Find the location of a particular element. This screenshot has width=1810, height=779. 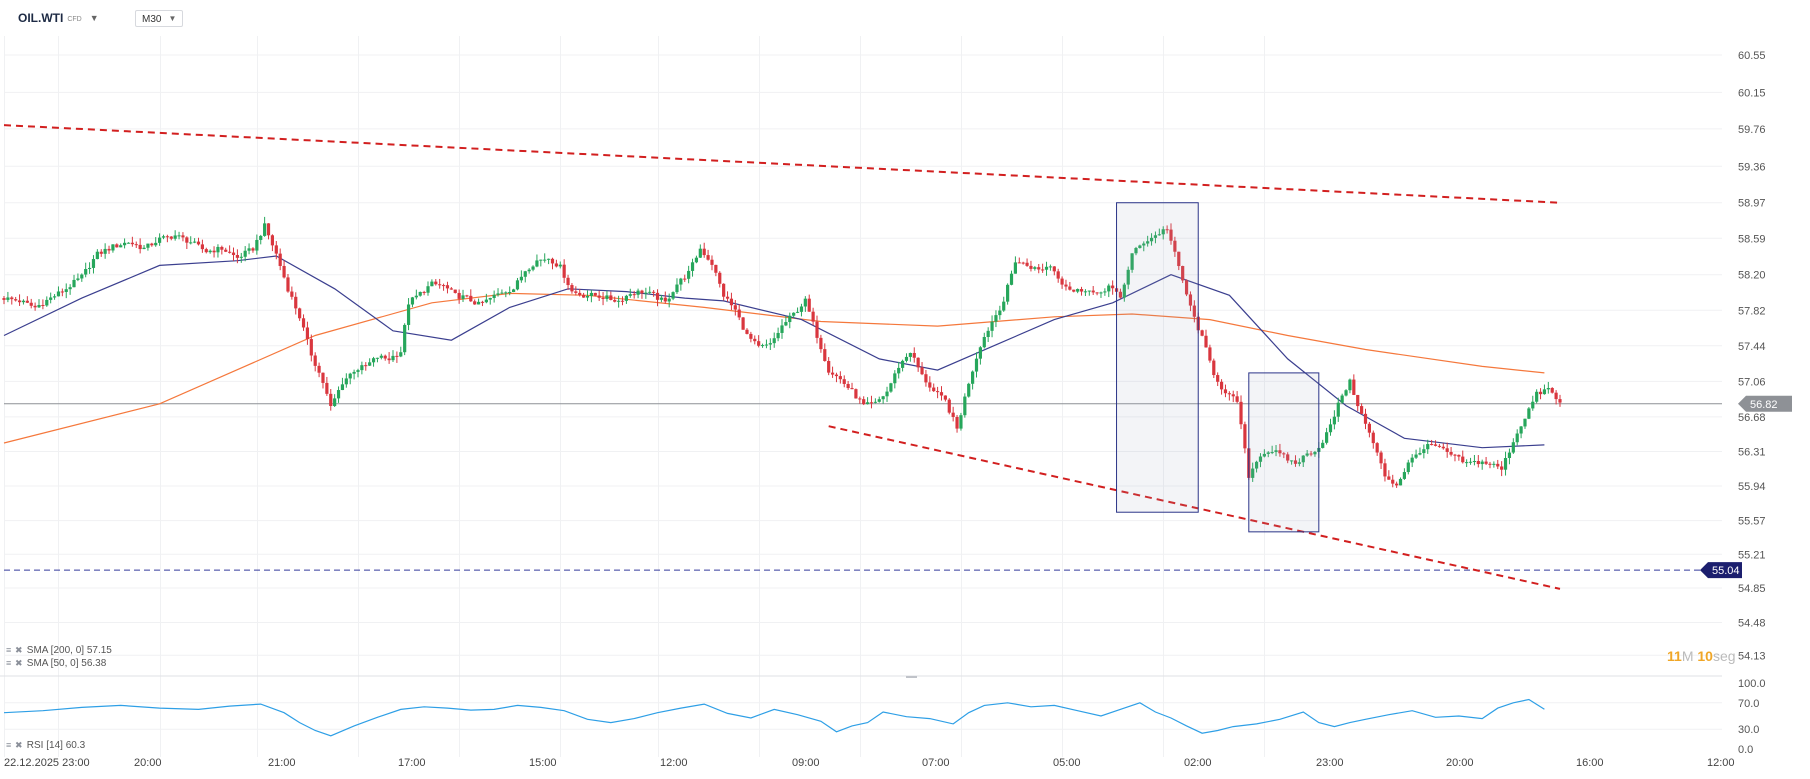

panel-resize-handle is located at coordinates (911, 677).